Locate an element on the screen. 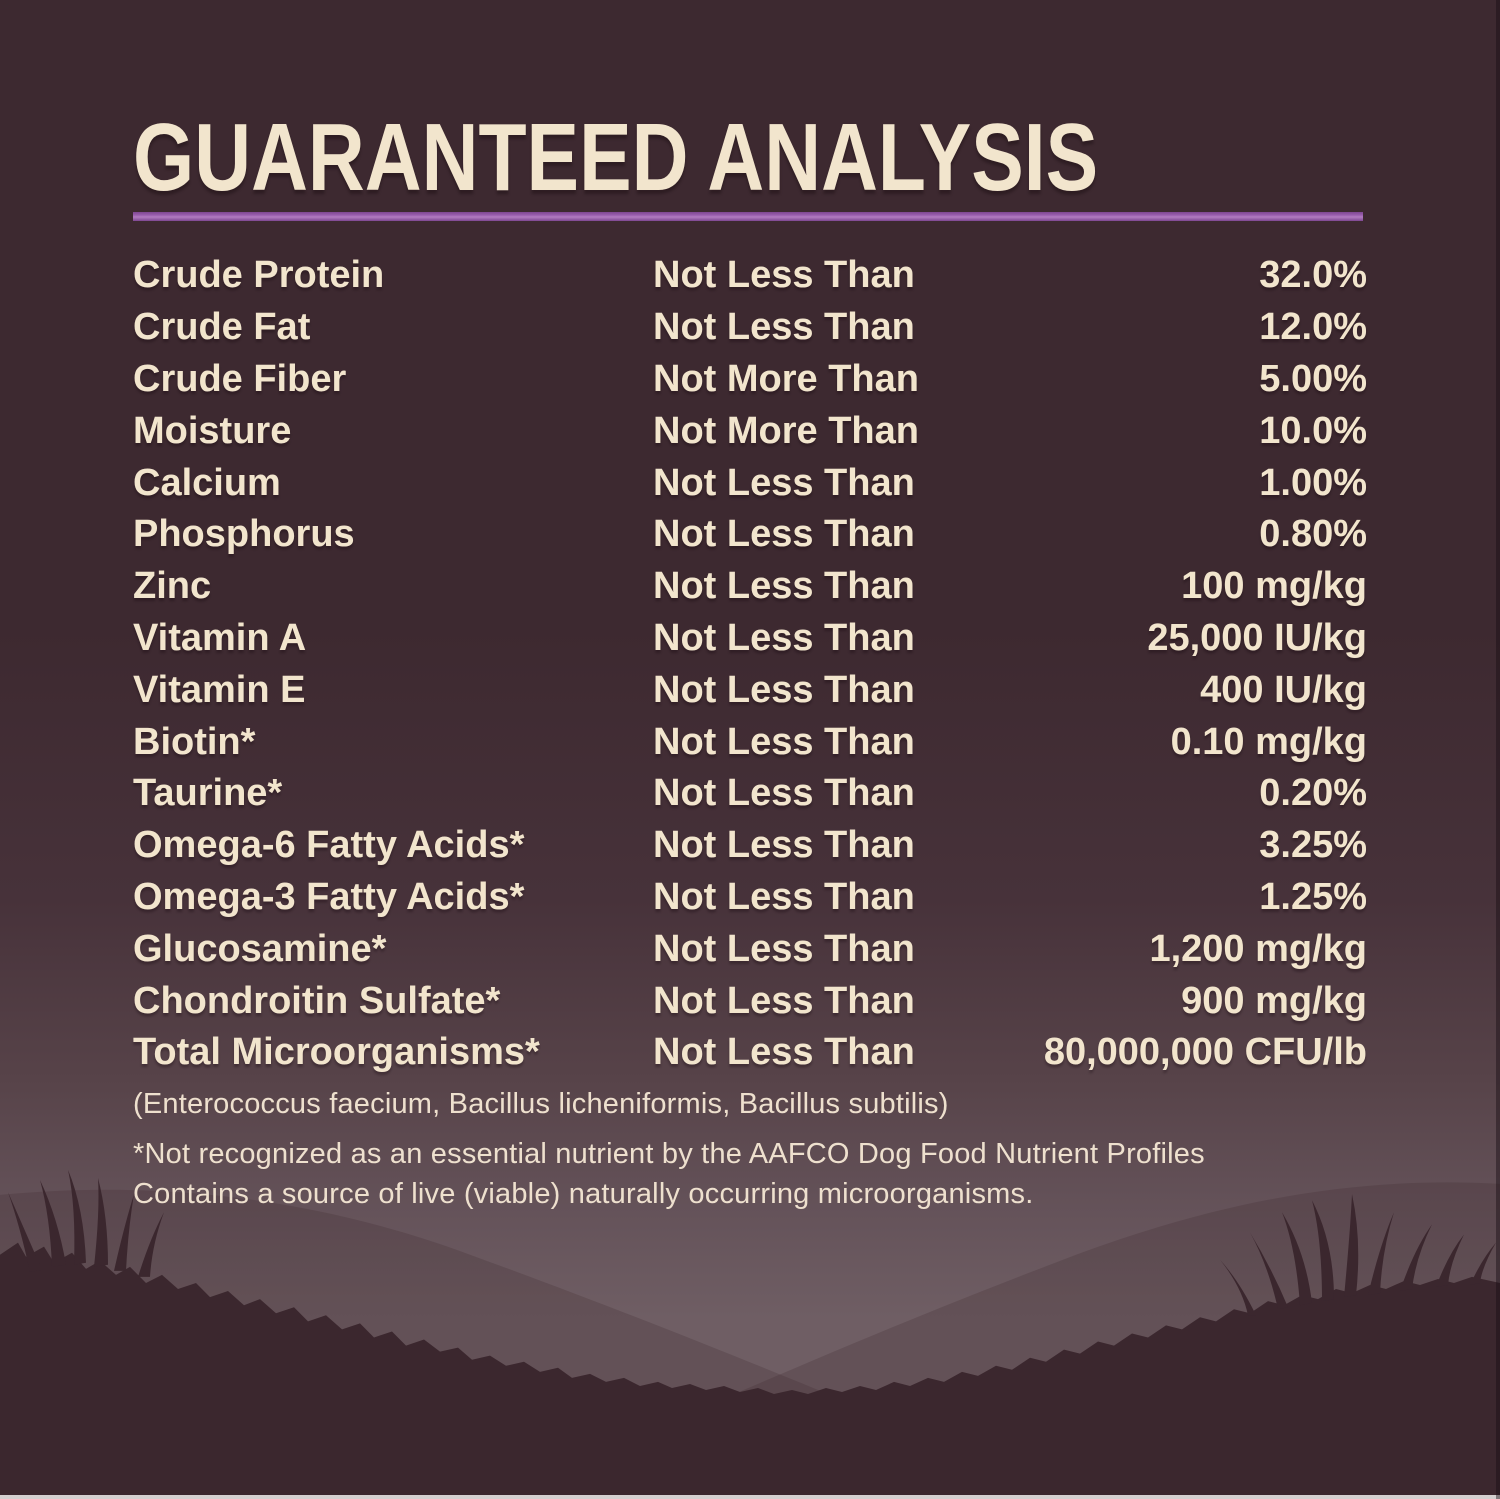  table-row: Crude Fiber Not More Than 5.00% is located at coordinates (750, 380).